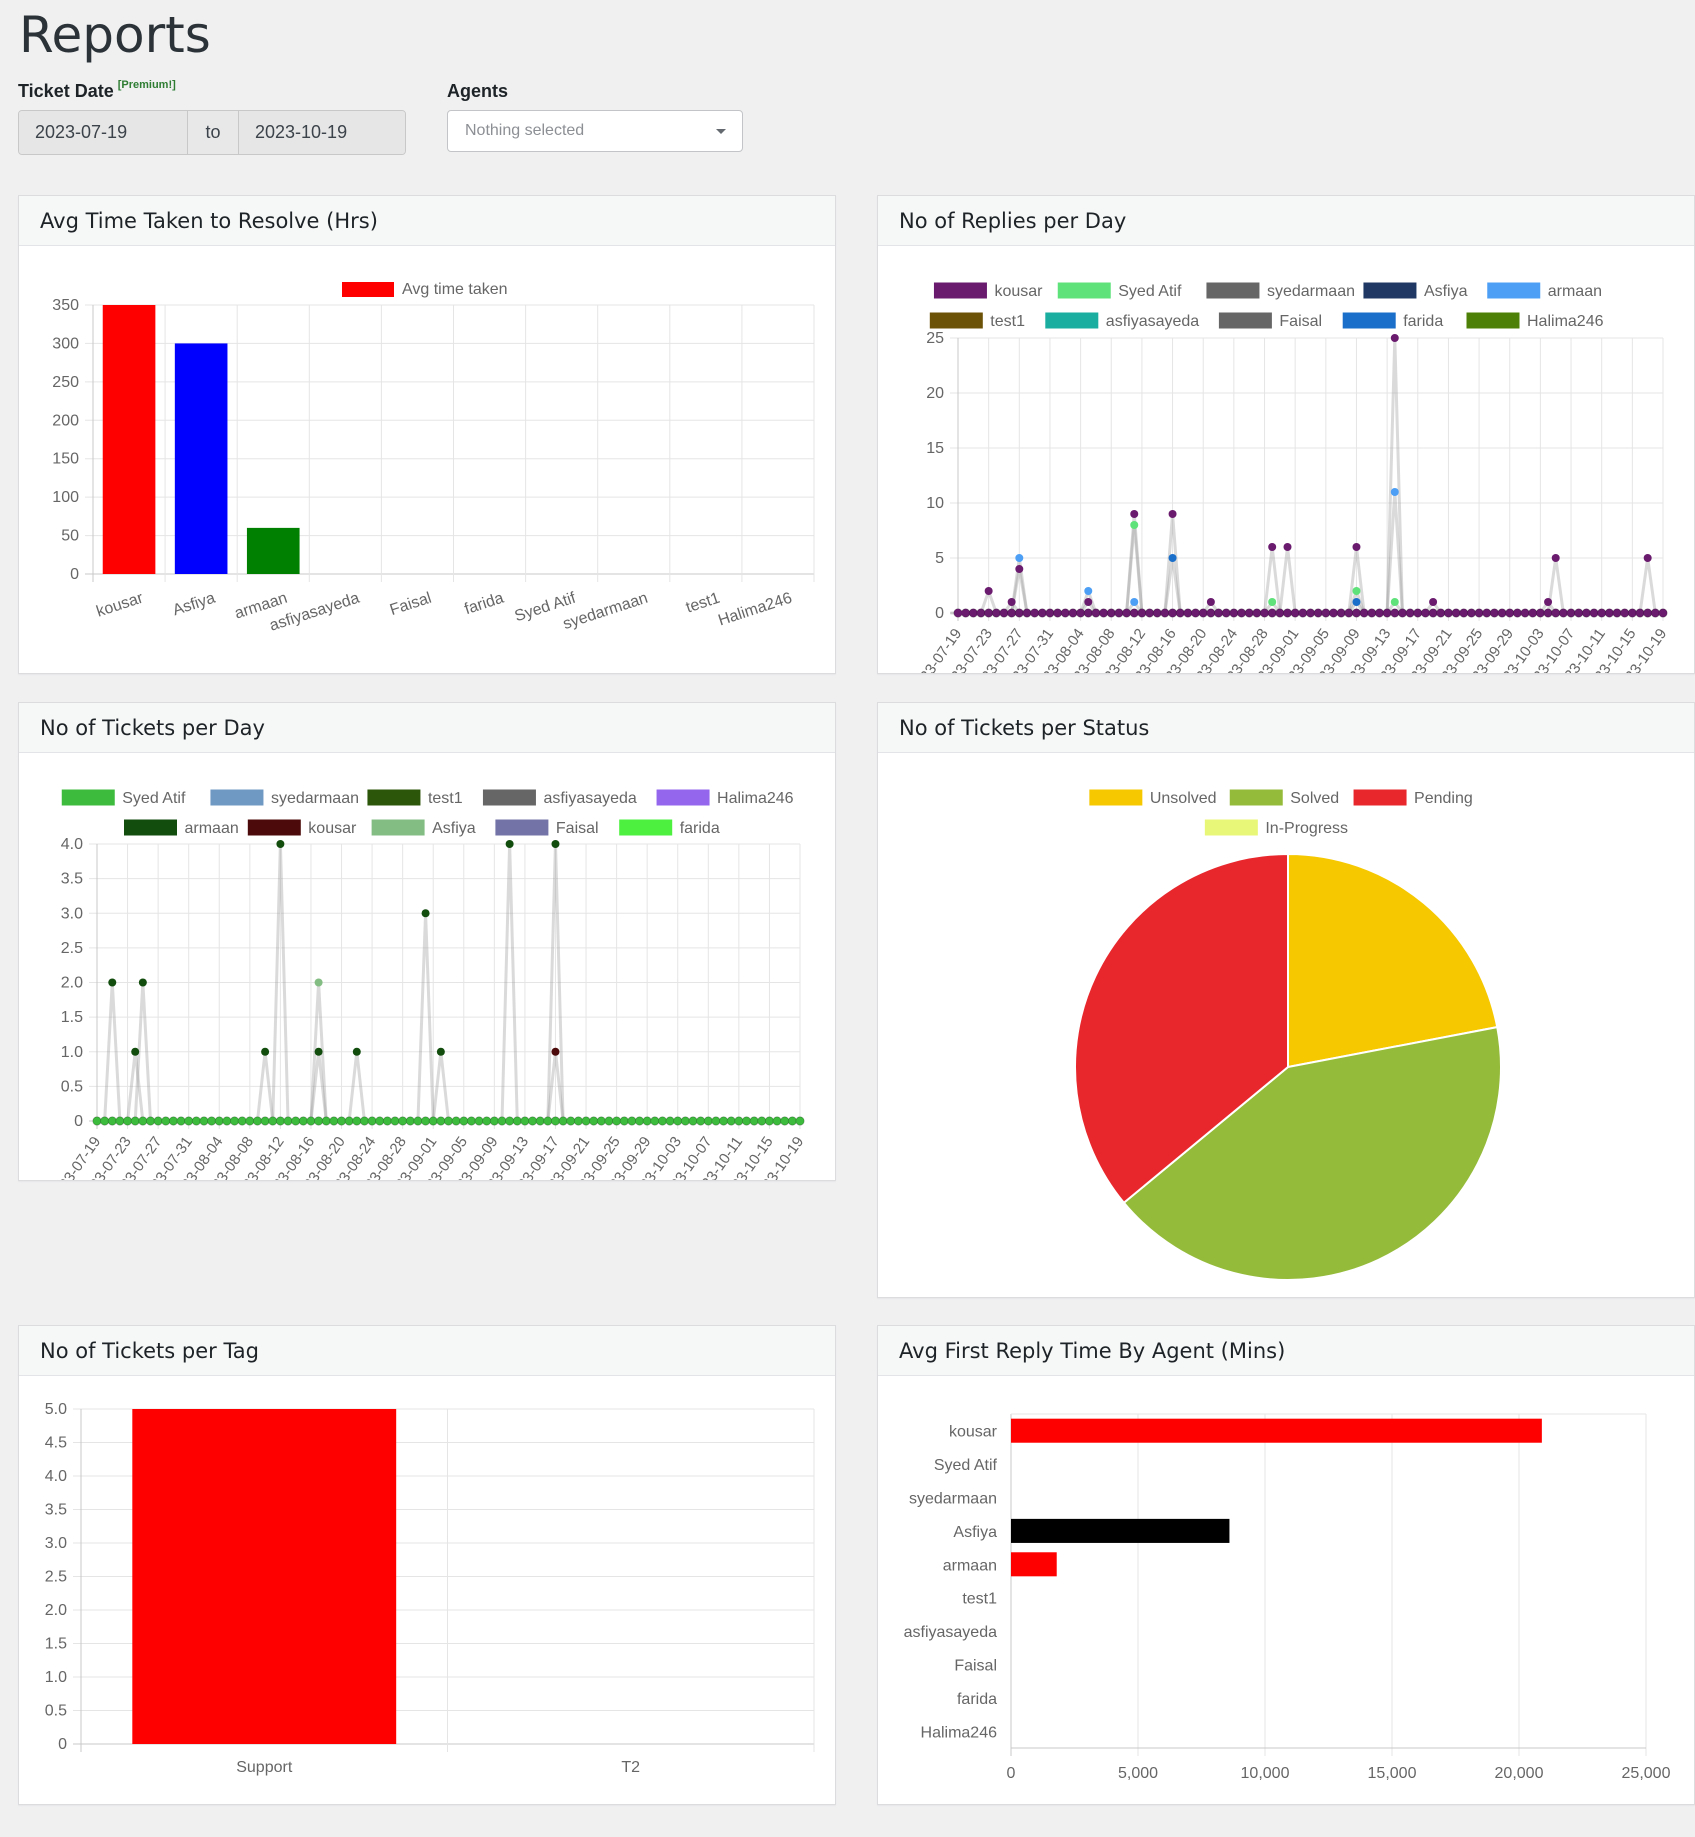 The height and width of the screenshot is (1837, 1695). I want to click on y-tick-label: 2.0, so click(56, 1610).